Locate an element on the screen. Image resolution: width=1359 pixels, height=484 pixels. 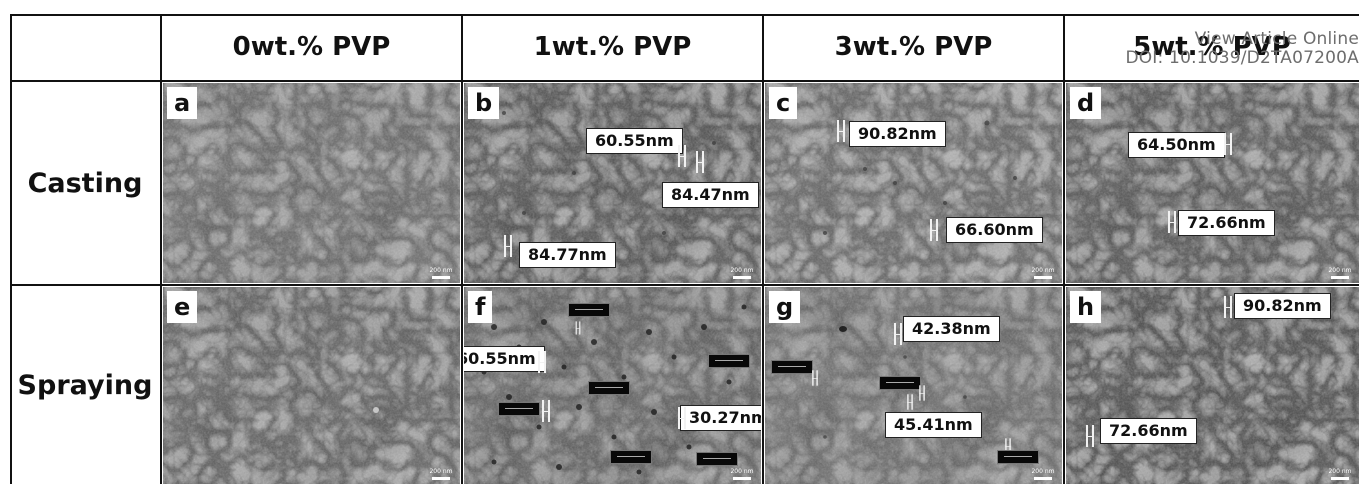
measurement-c-2: 66.60nm is located at coordinates (994, 230).